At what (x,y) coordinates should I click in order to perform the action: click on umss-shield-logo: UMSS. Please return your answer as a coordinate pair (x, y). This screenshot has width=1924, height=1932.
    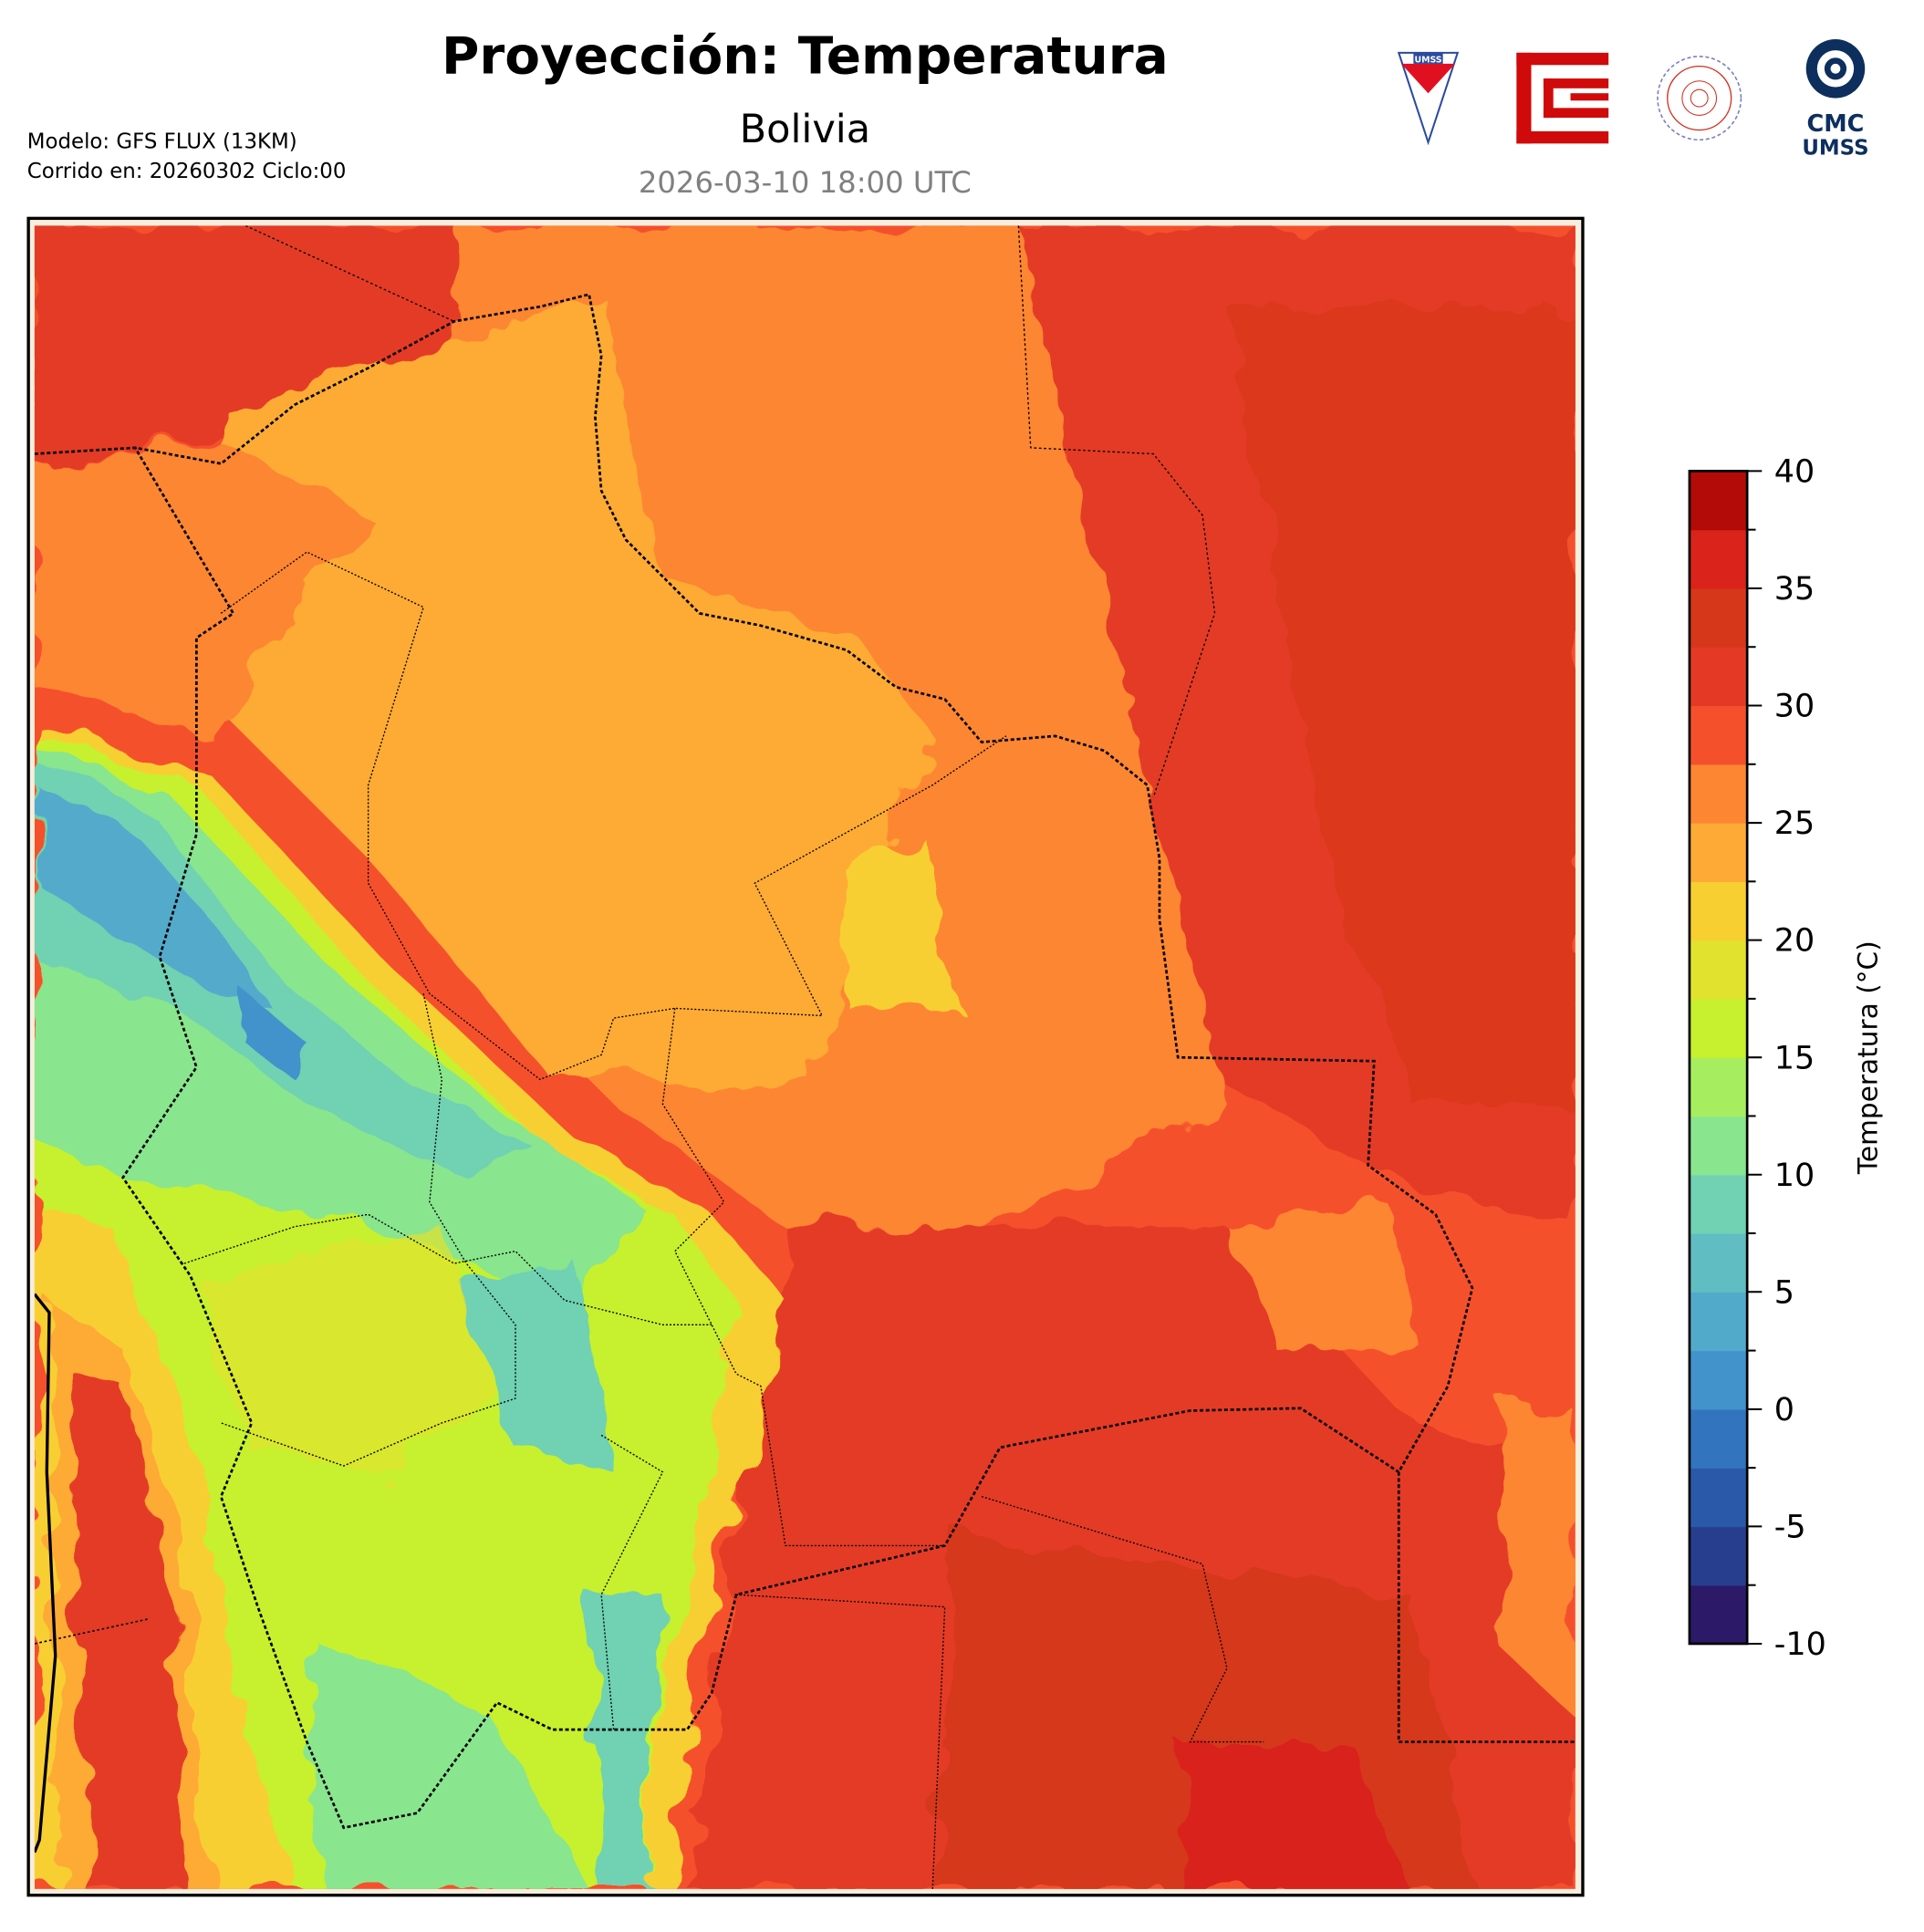
    Looking at the image, I should click on (1428, 98).